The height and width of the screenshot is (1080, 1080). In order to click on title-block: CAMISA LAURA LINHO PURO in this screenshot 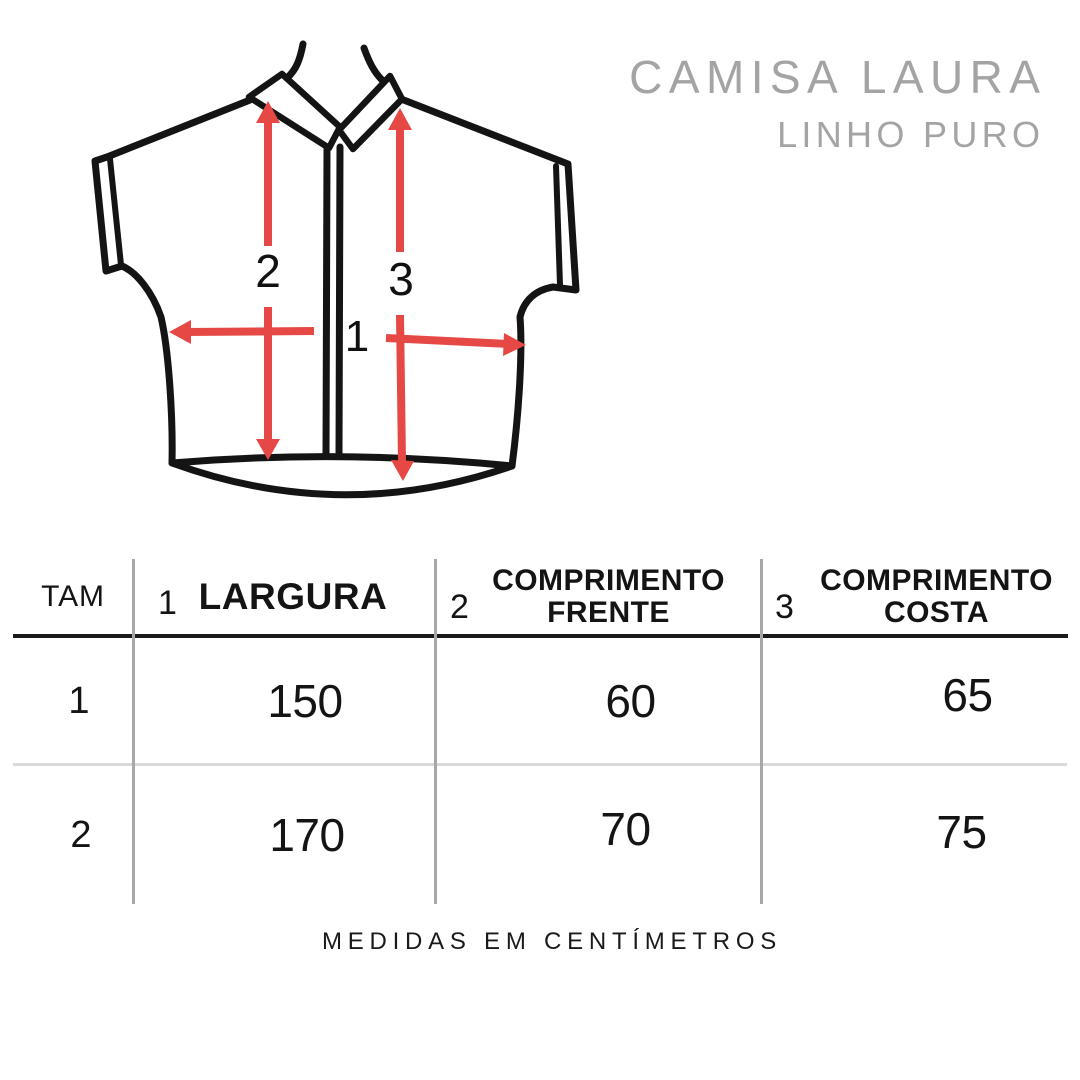, I will do `click(834, 103)`.